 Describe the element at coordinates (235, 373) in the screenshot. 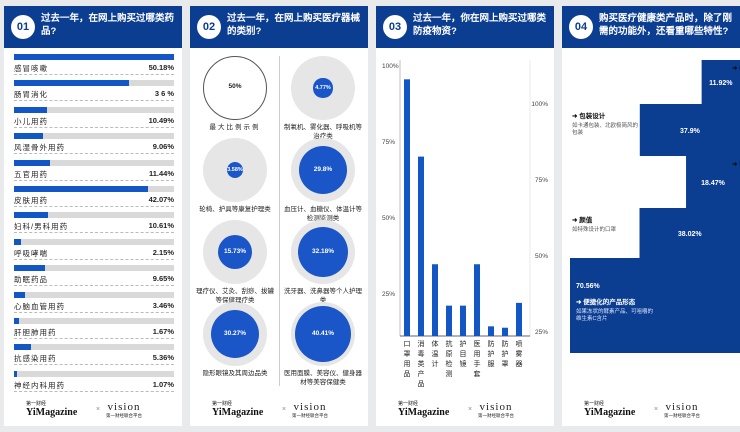

I see `bubble-caption: 隐形眼镜及其周边品类` at that location.